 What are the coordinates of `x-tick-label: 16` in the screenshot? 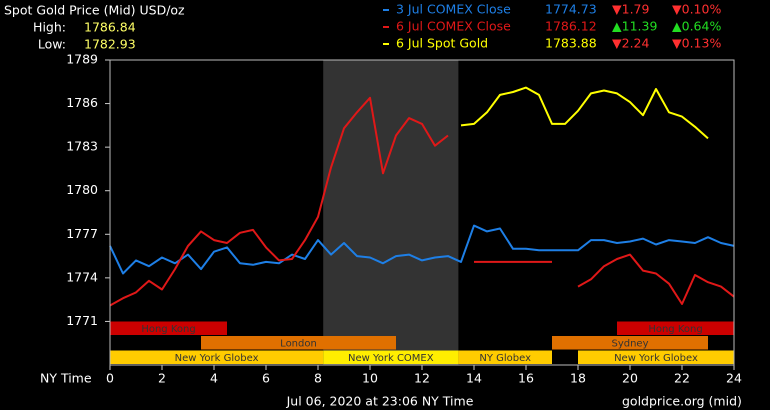 It's located at (526, 378).